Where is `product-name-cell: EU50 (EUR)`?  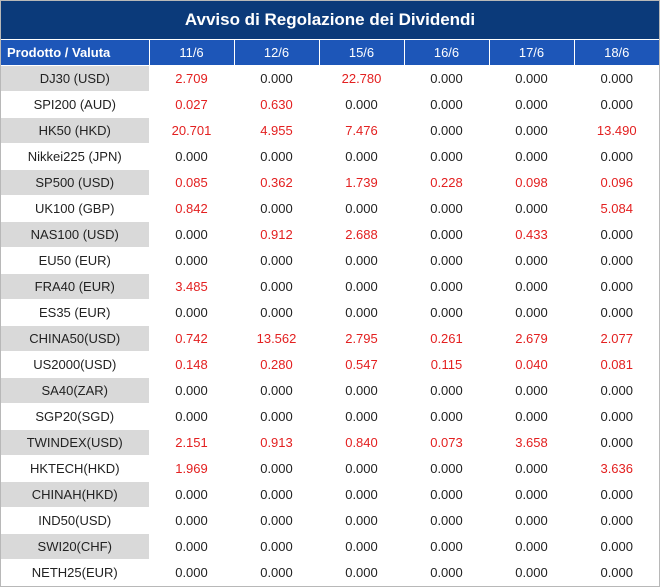 product-name-cell: EU50 (EUR) is located at coordinates (75, 260).